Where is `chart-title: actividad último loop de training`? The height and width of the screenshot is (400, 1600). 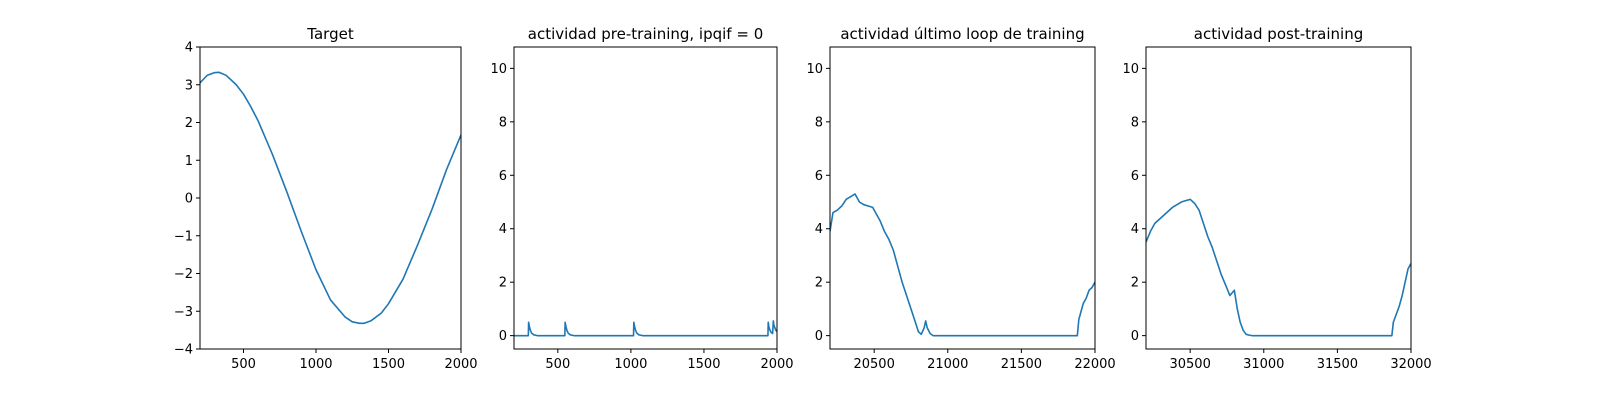
chart-title: actividad último loop de training is located at coordinates (962, 34).